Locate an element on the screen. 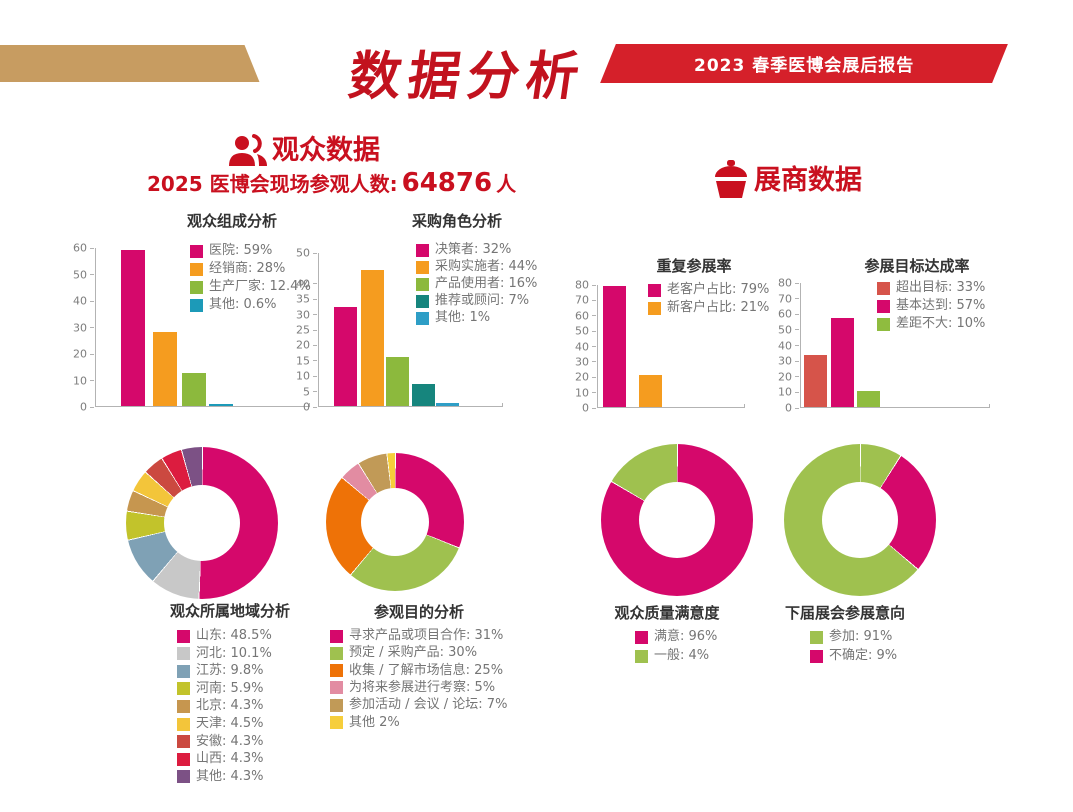 This screenshot has height=812, width=1073. legend-label: 北京: 4.3% is located at coordinates (230, 706).